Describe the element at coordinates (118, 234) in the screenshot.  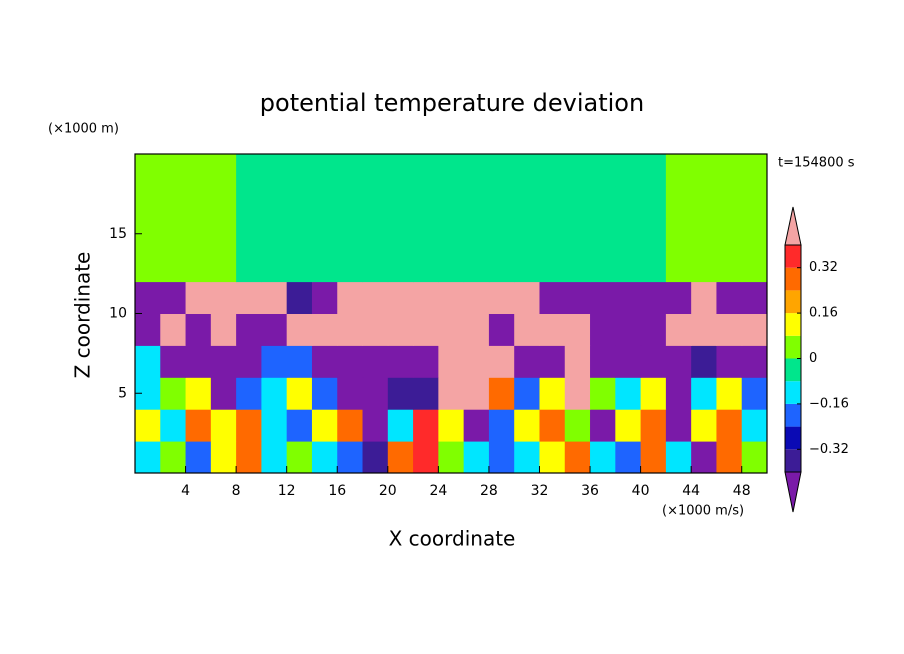
I see `y-tick-label: 15` at that location.